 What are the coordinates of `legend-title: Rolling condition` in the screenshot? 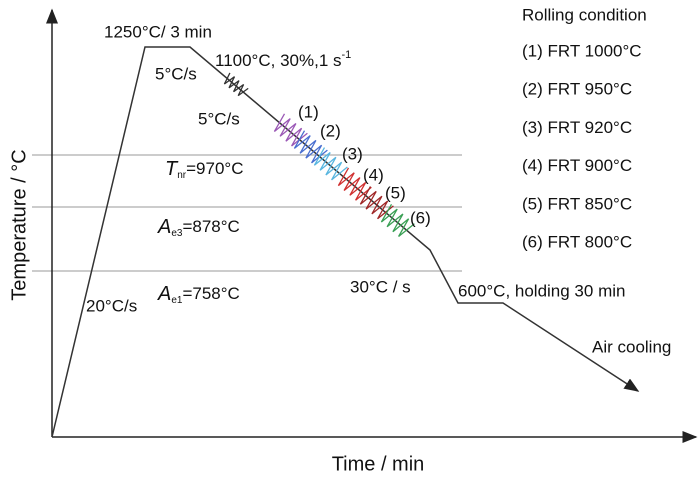 It's located at (584, 14).